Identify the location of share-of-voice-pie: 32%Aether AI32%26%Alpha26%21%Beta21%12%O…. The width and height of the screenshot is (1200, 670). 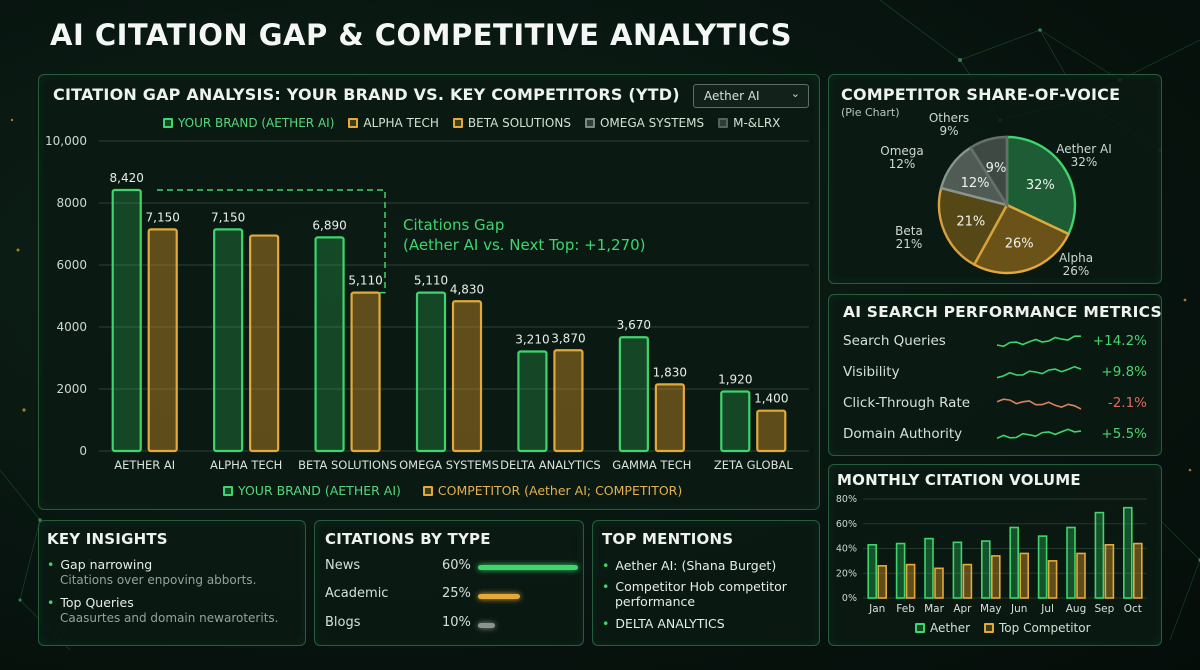
(996, 194).